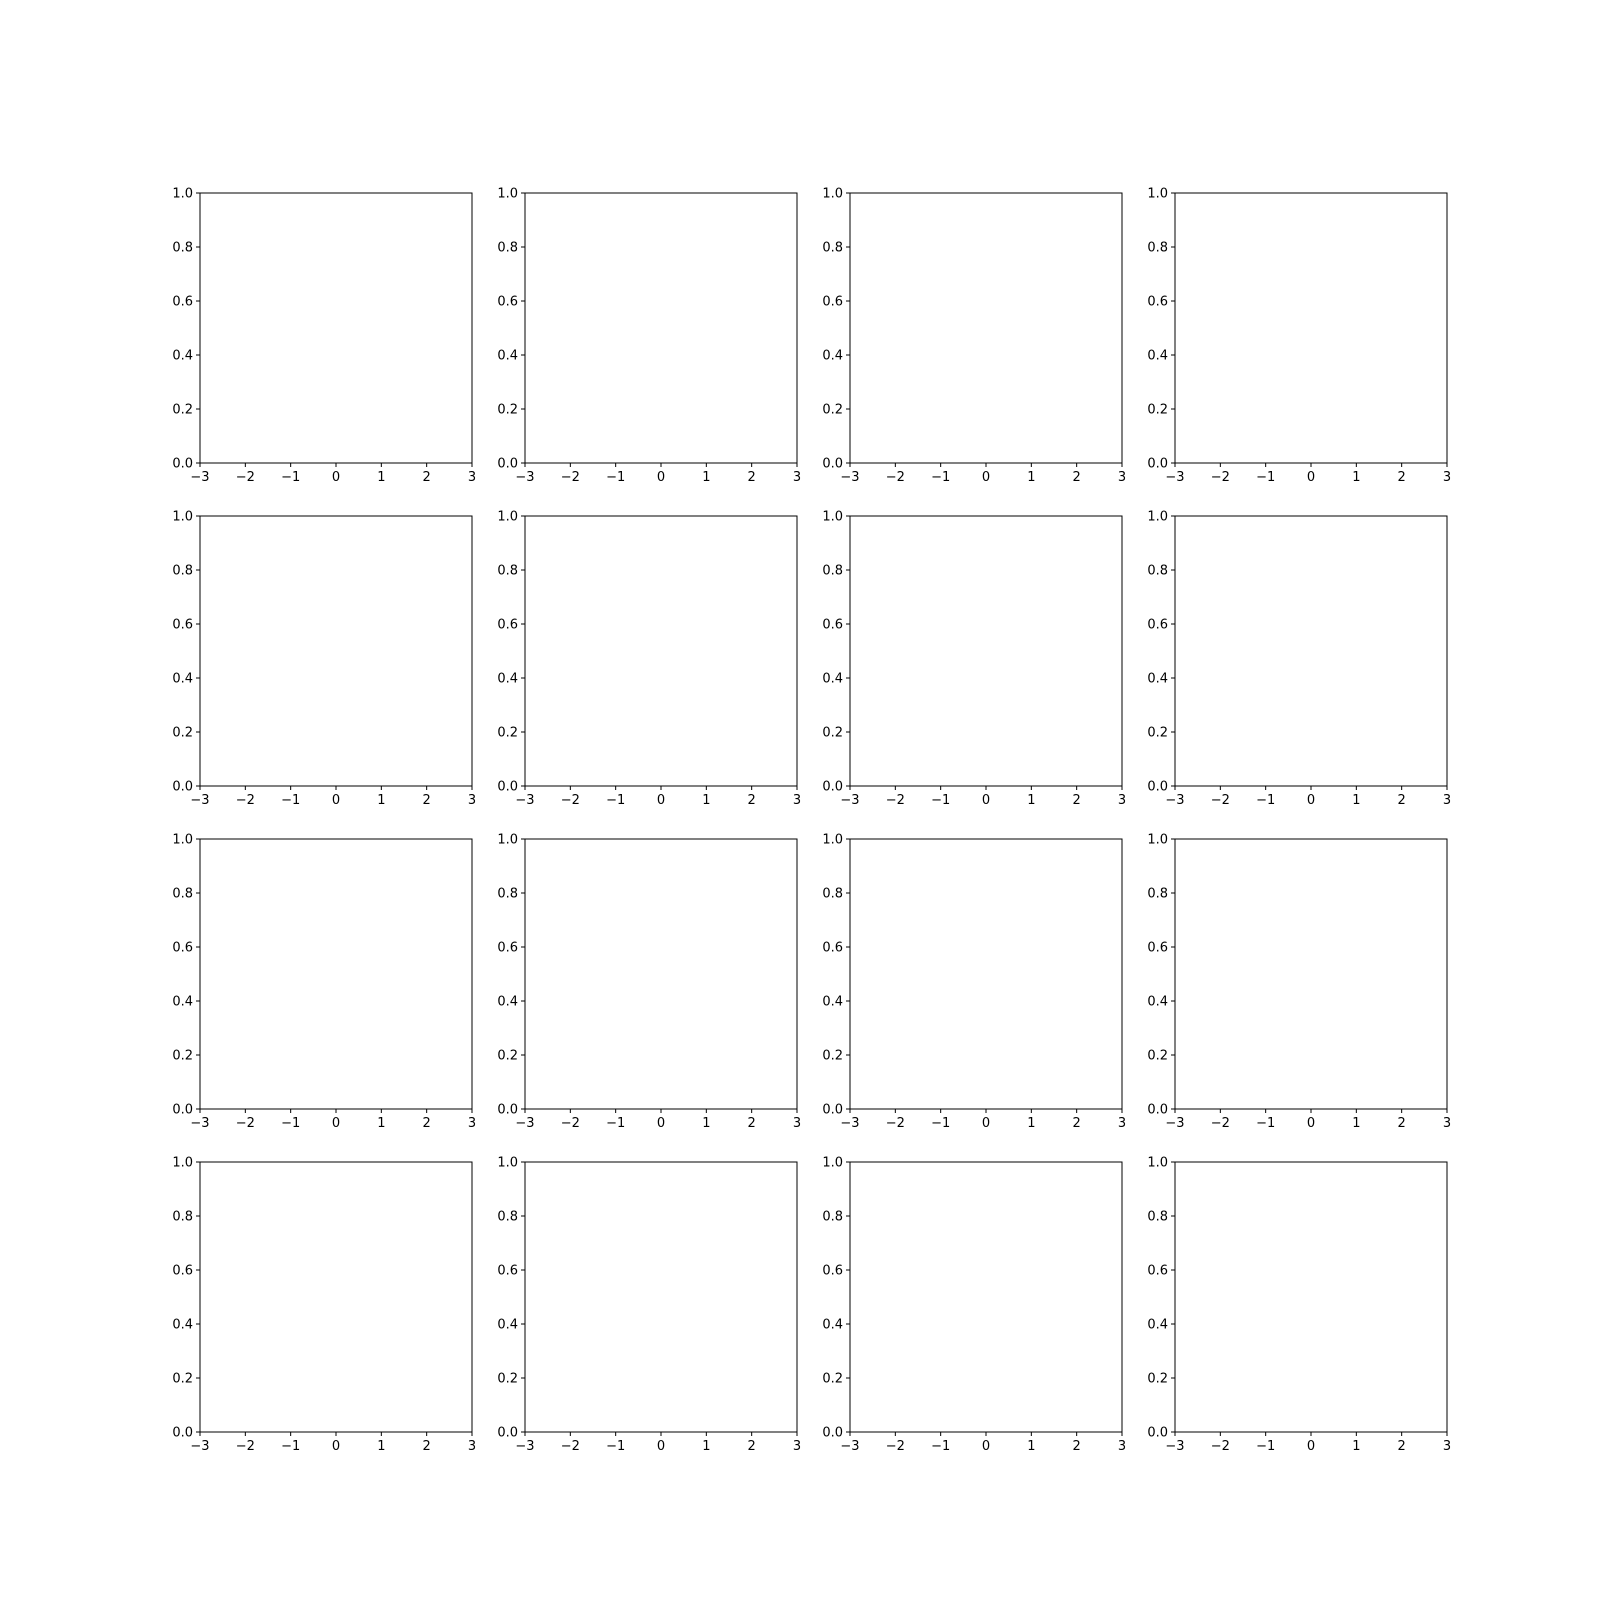 This screenshot has height=1600, width=1600. What do you see at coordinates (974, 336) in the screenshot?
I see `subplot-3: −3 −2 −1 0 1 2 3 0.0 0.2 0.4 0.6 0.8 1.0` at bounding box center [974, 336].